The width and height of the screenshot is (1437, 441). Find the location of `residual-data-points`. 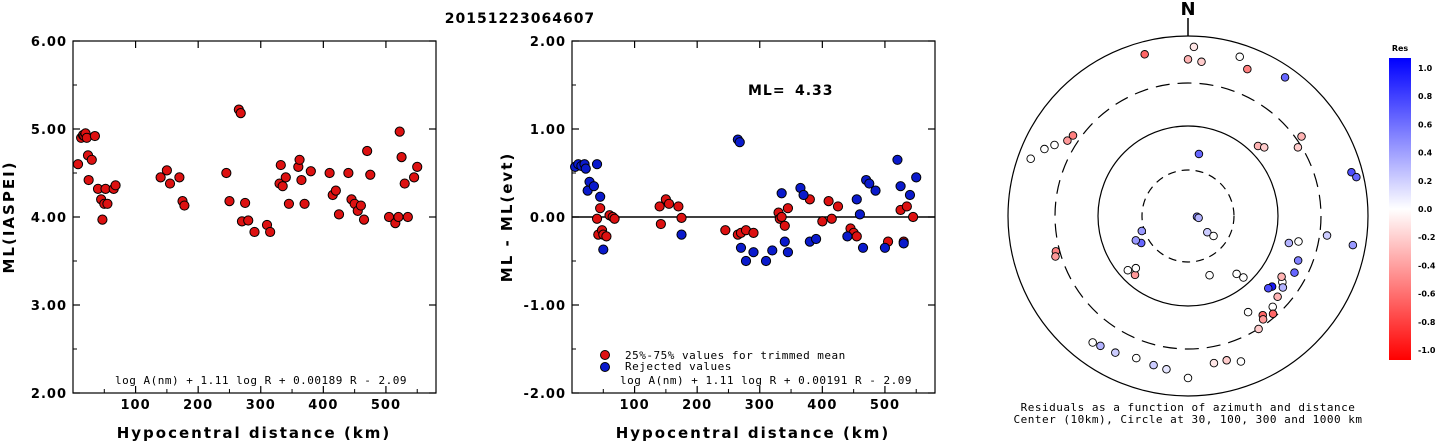

residual-data-points is located at coordinates (746, 200).